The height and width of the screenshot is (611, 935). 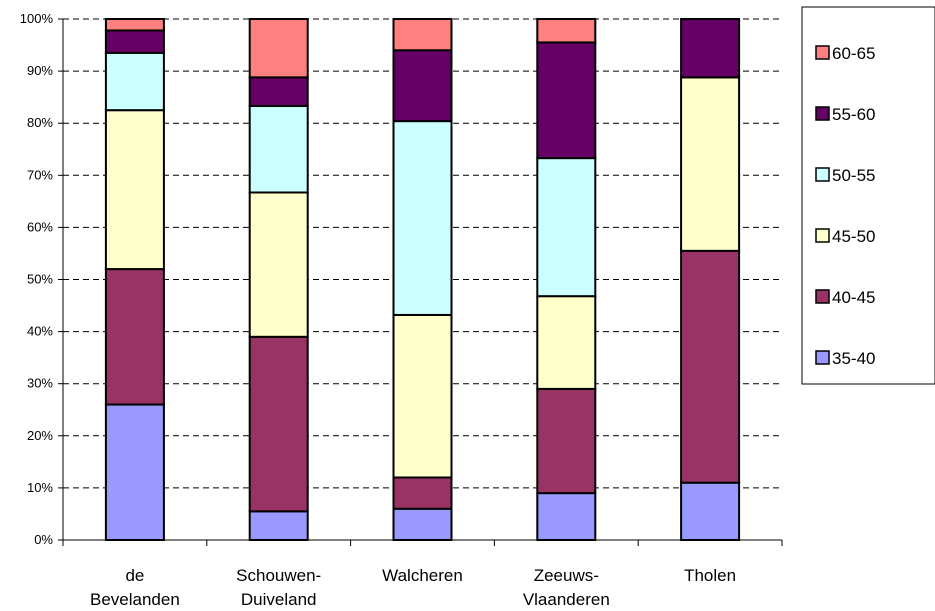 What do you see at coordinates (135, 599) in the screenshot?
I see `x-category-label: Bevelanden` at bounding box center [135, 599].